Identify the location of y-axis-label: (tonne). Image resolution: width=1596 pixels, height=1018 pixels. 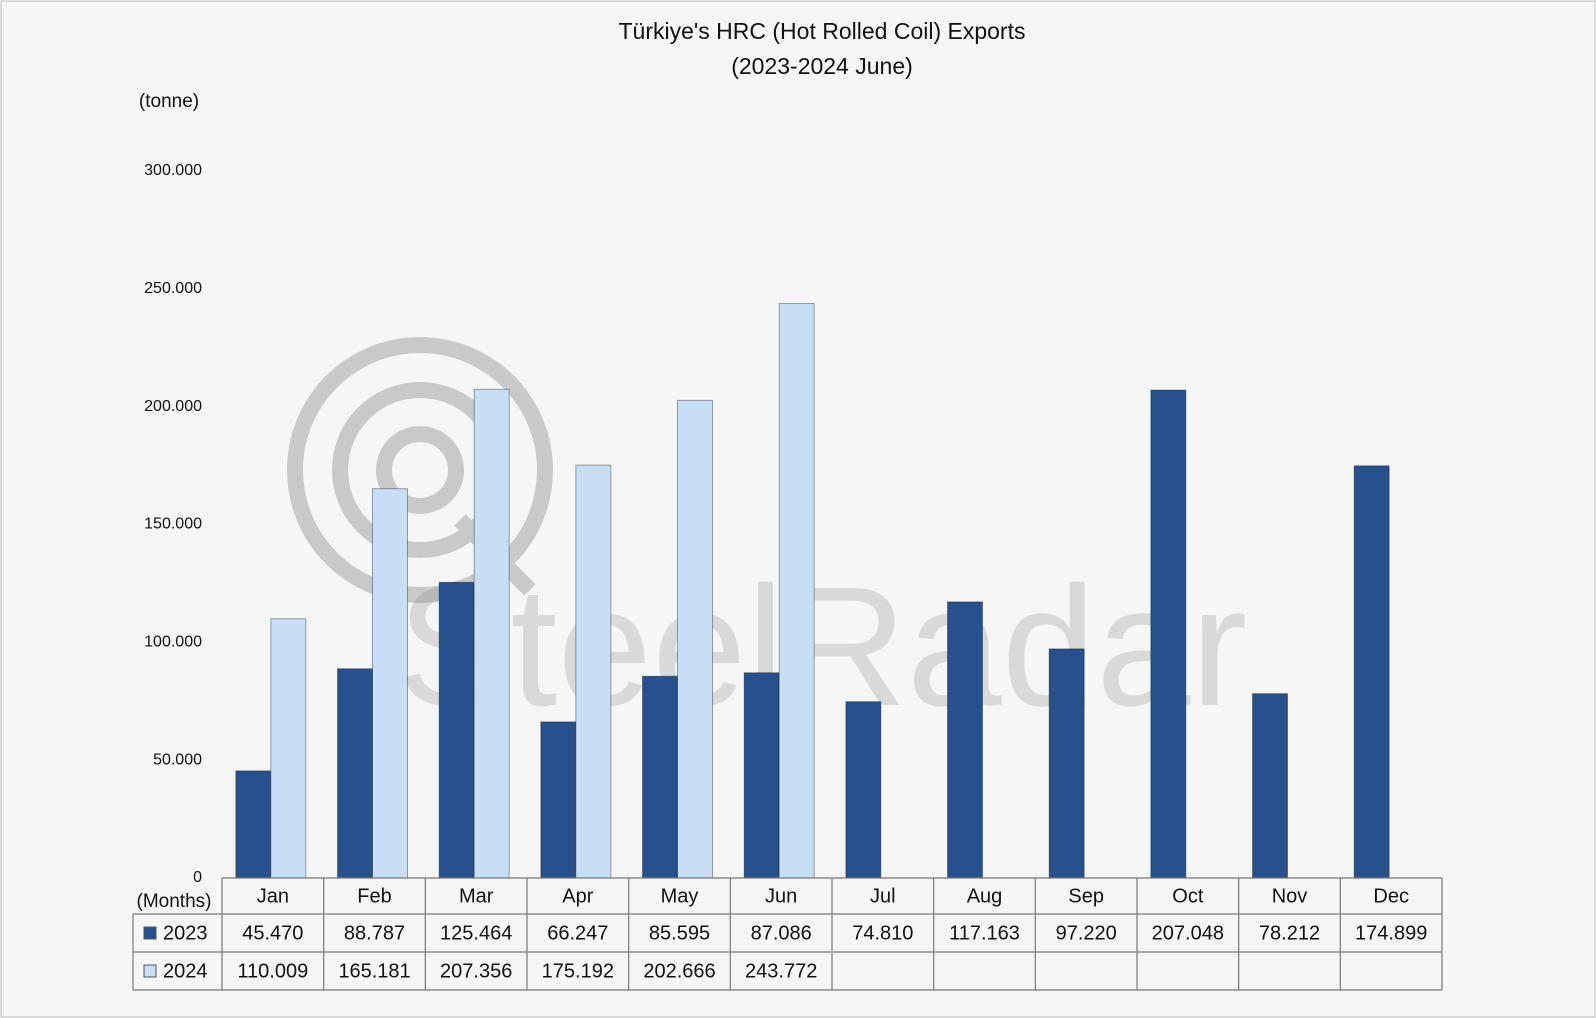
(169, 101).